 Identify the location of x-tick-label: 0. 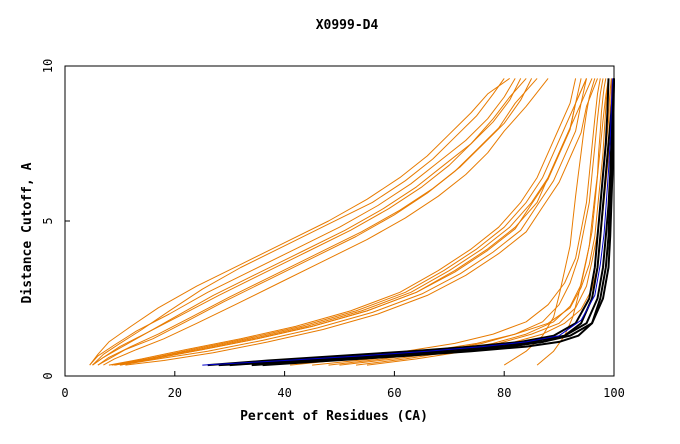
(64, 393).